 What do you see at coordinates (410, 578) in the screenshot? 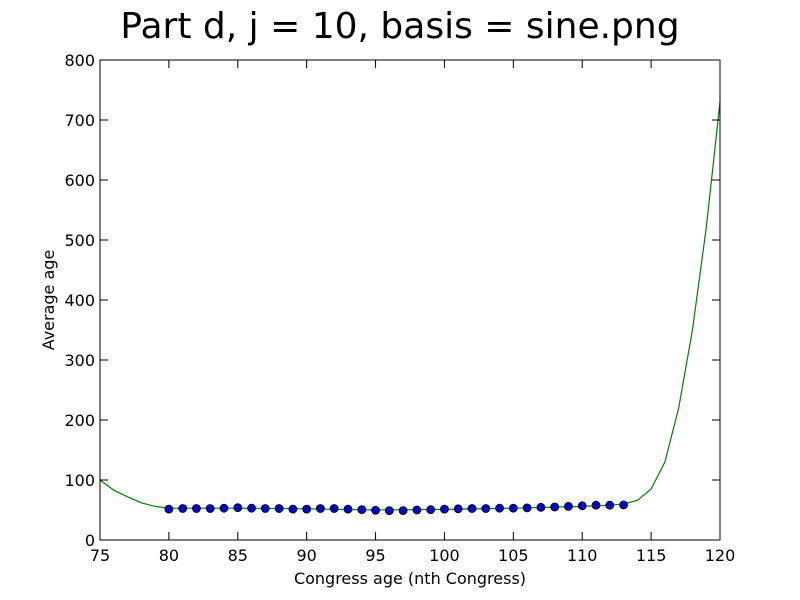
I see `x-axis-label: Congress age (nth Congress)` at bounding box center [410, 578].